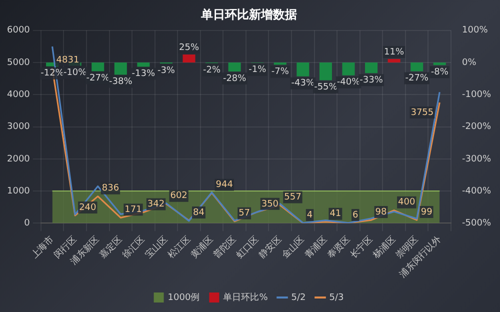 The height and width of the screenshot is (312, 500). Describe the element at coordinates (133, 210) in the screenshot. I see `data-label: 171` at that location.